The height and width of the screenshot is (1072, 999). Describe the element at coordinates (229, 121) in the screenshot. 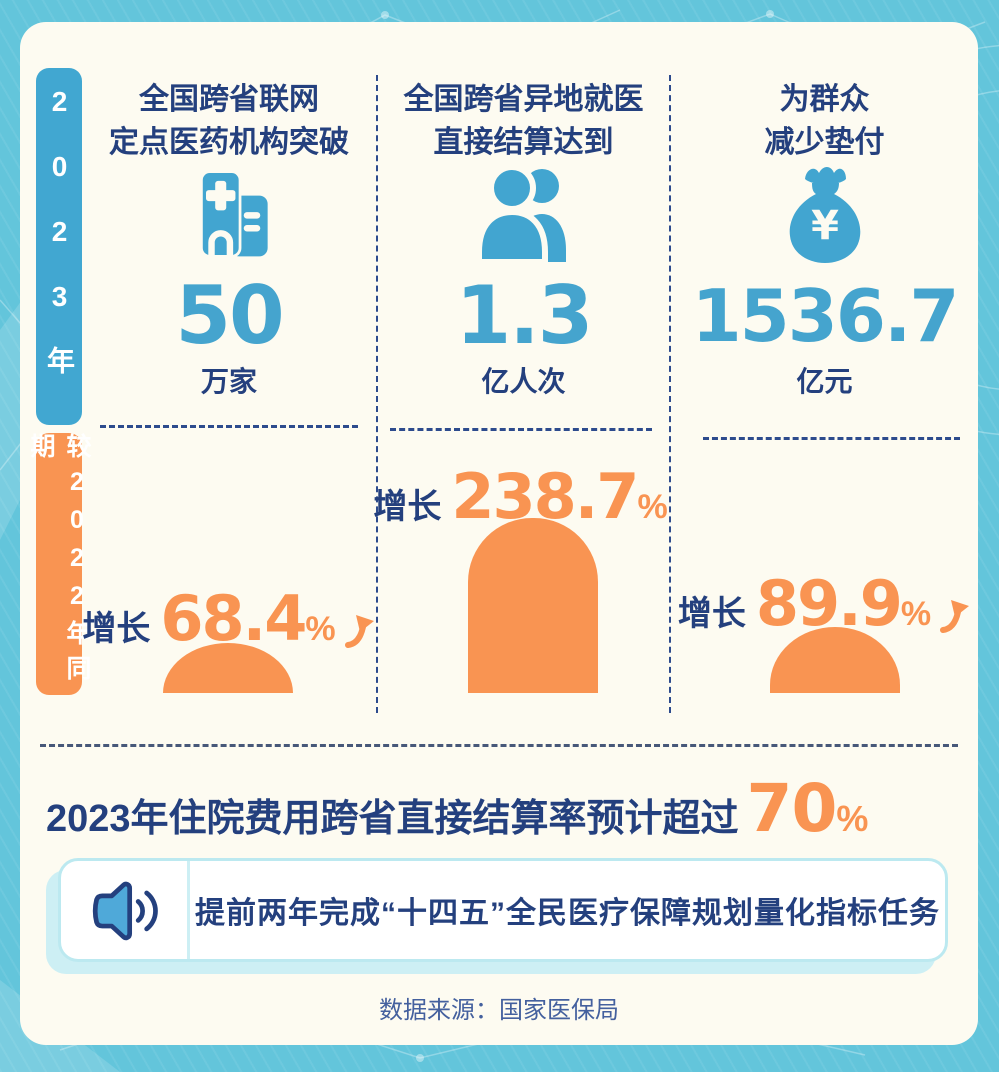

I see `column-title: 全国跨省联网 定点医药机构突破` at that location.